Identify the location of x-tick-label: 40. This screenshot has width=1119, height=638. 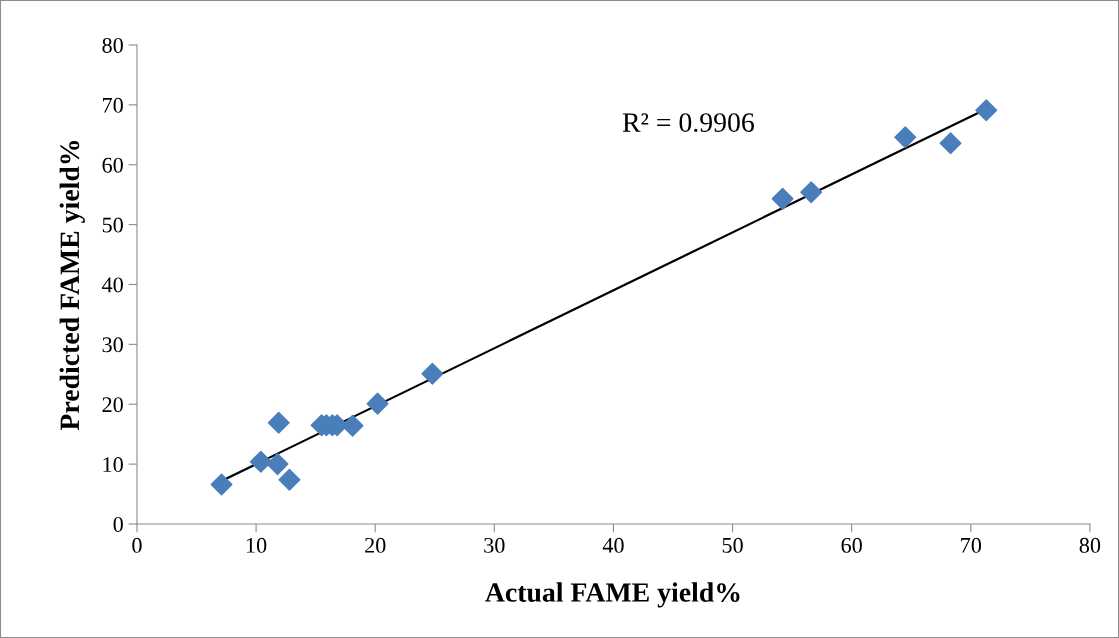
(613, 545).